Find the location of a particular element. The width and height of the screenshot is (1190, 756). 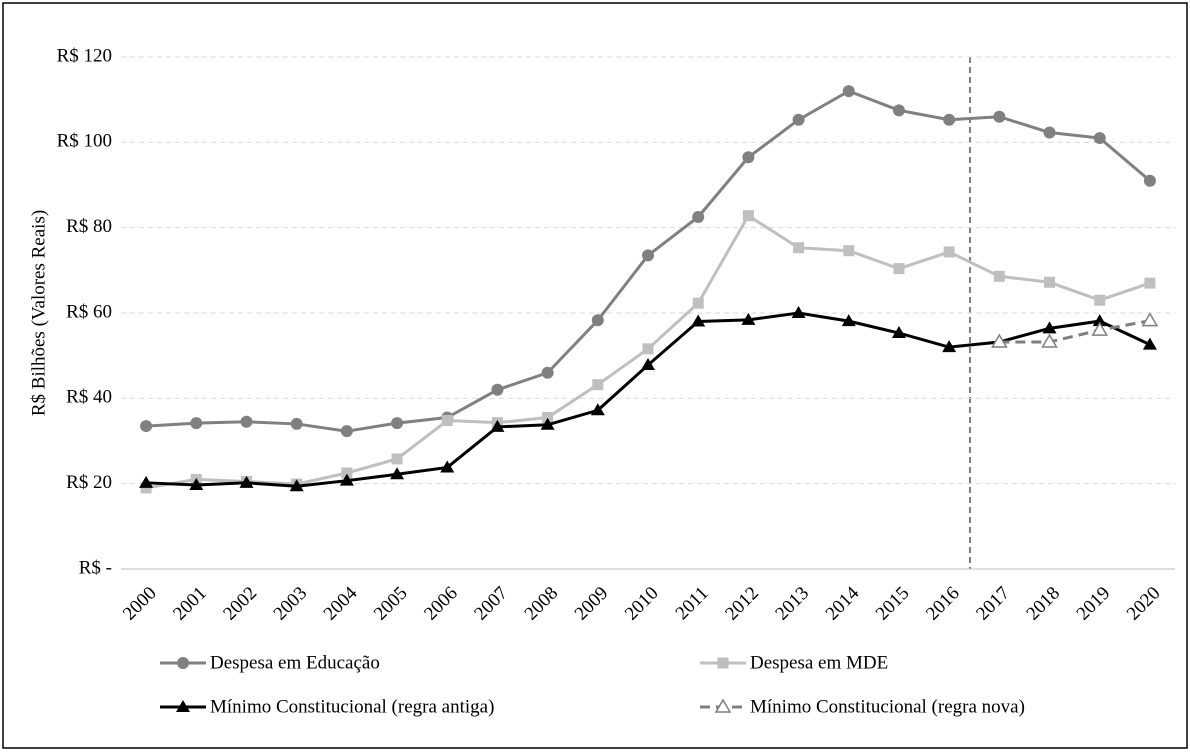

y-tick-label: R$ 40 is located at coordinates (89, 397).